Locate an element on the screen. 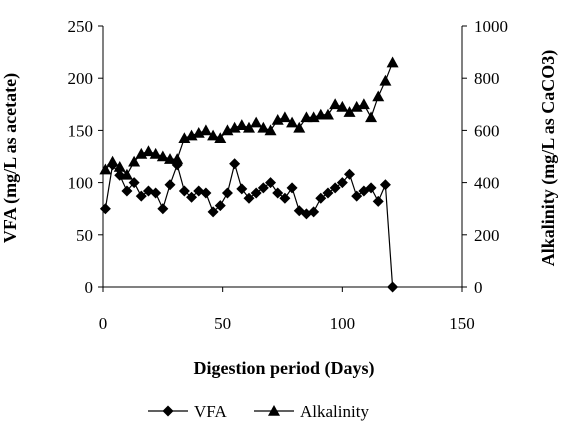 This screenshot has width=569, height=425. y-right-tick-label: 1000 is located at coordinates (491, 26).